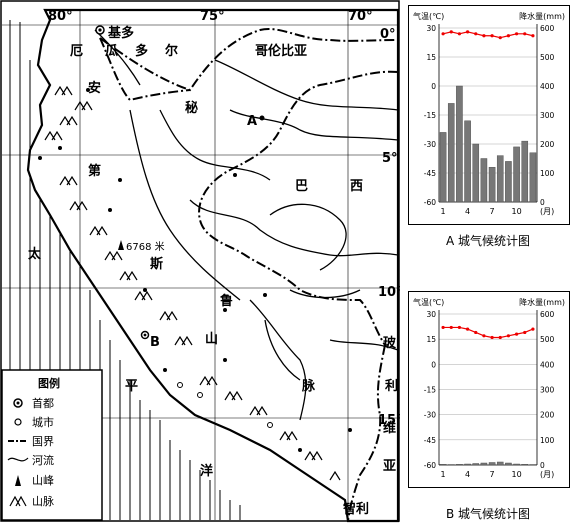  Describe the element at coordinates (433, 86) in the screenshot. I see `temp-tick-label: 0` at that location.